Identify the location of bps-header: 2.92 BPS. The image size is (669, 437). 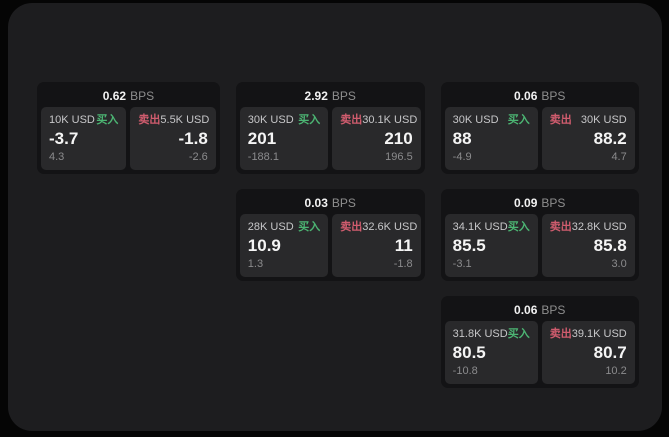
(330, 96).